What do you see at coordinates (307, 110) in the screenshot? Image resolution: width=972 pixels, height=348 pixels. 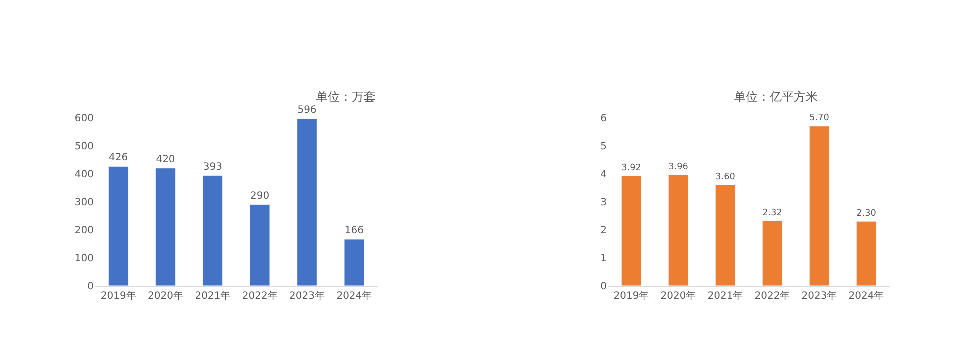 I see `data-label: 596` at bounding box center [307, 110].